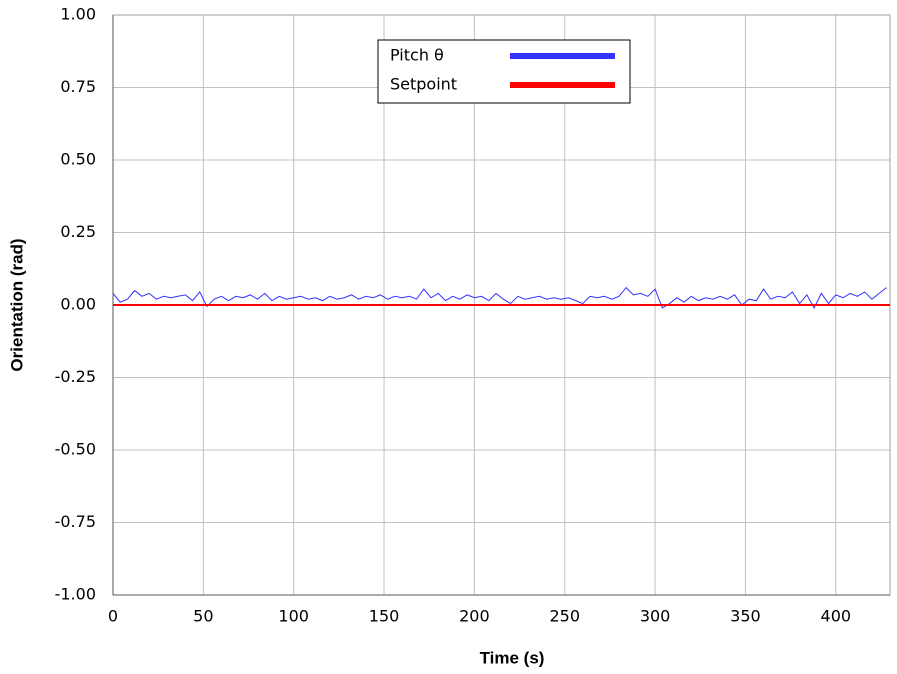 Image resolution: width=897 pixels, height=674 pixels. Describe the element at coordinates (293, 616) in the screenshot. I see `x-tick-label: 100` at that location.